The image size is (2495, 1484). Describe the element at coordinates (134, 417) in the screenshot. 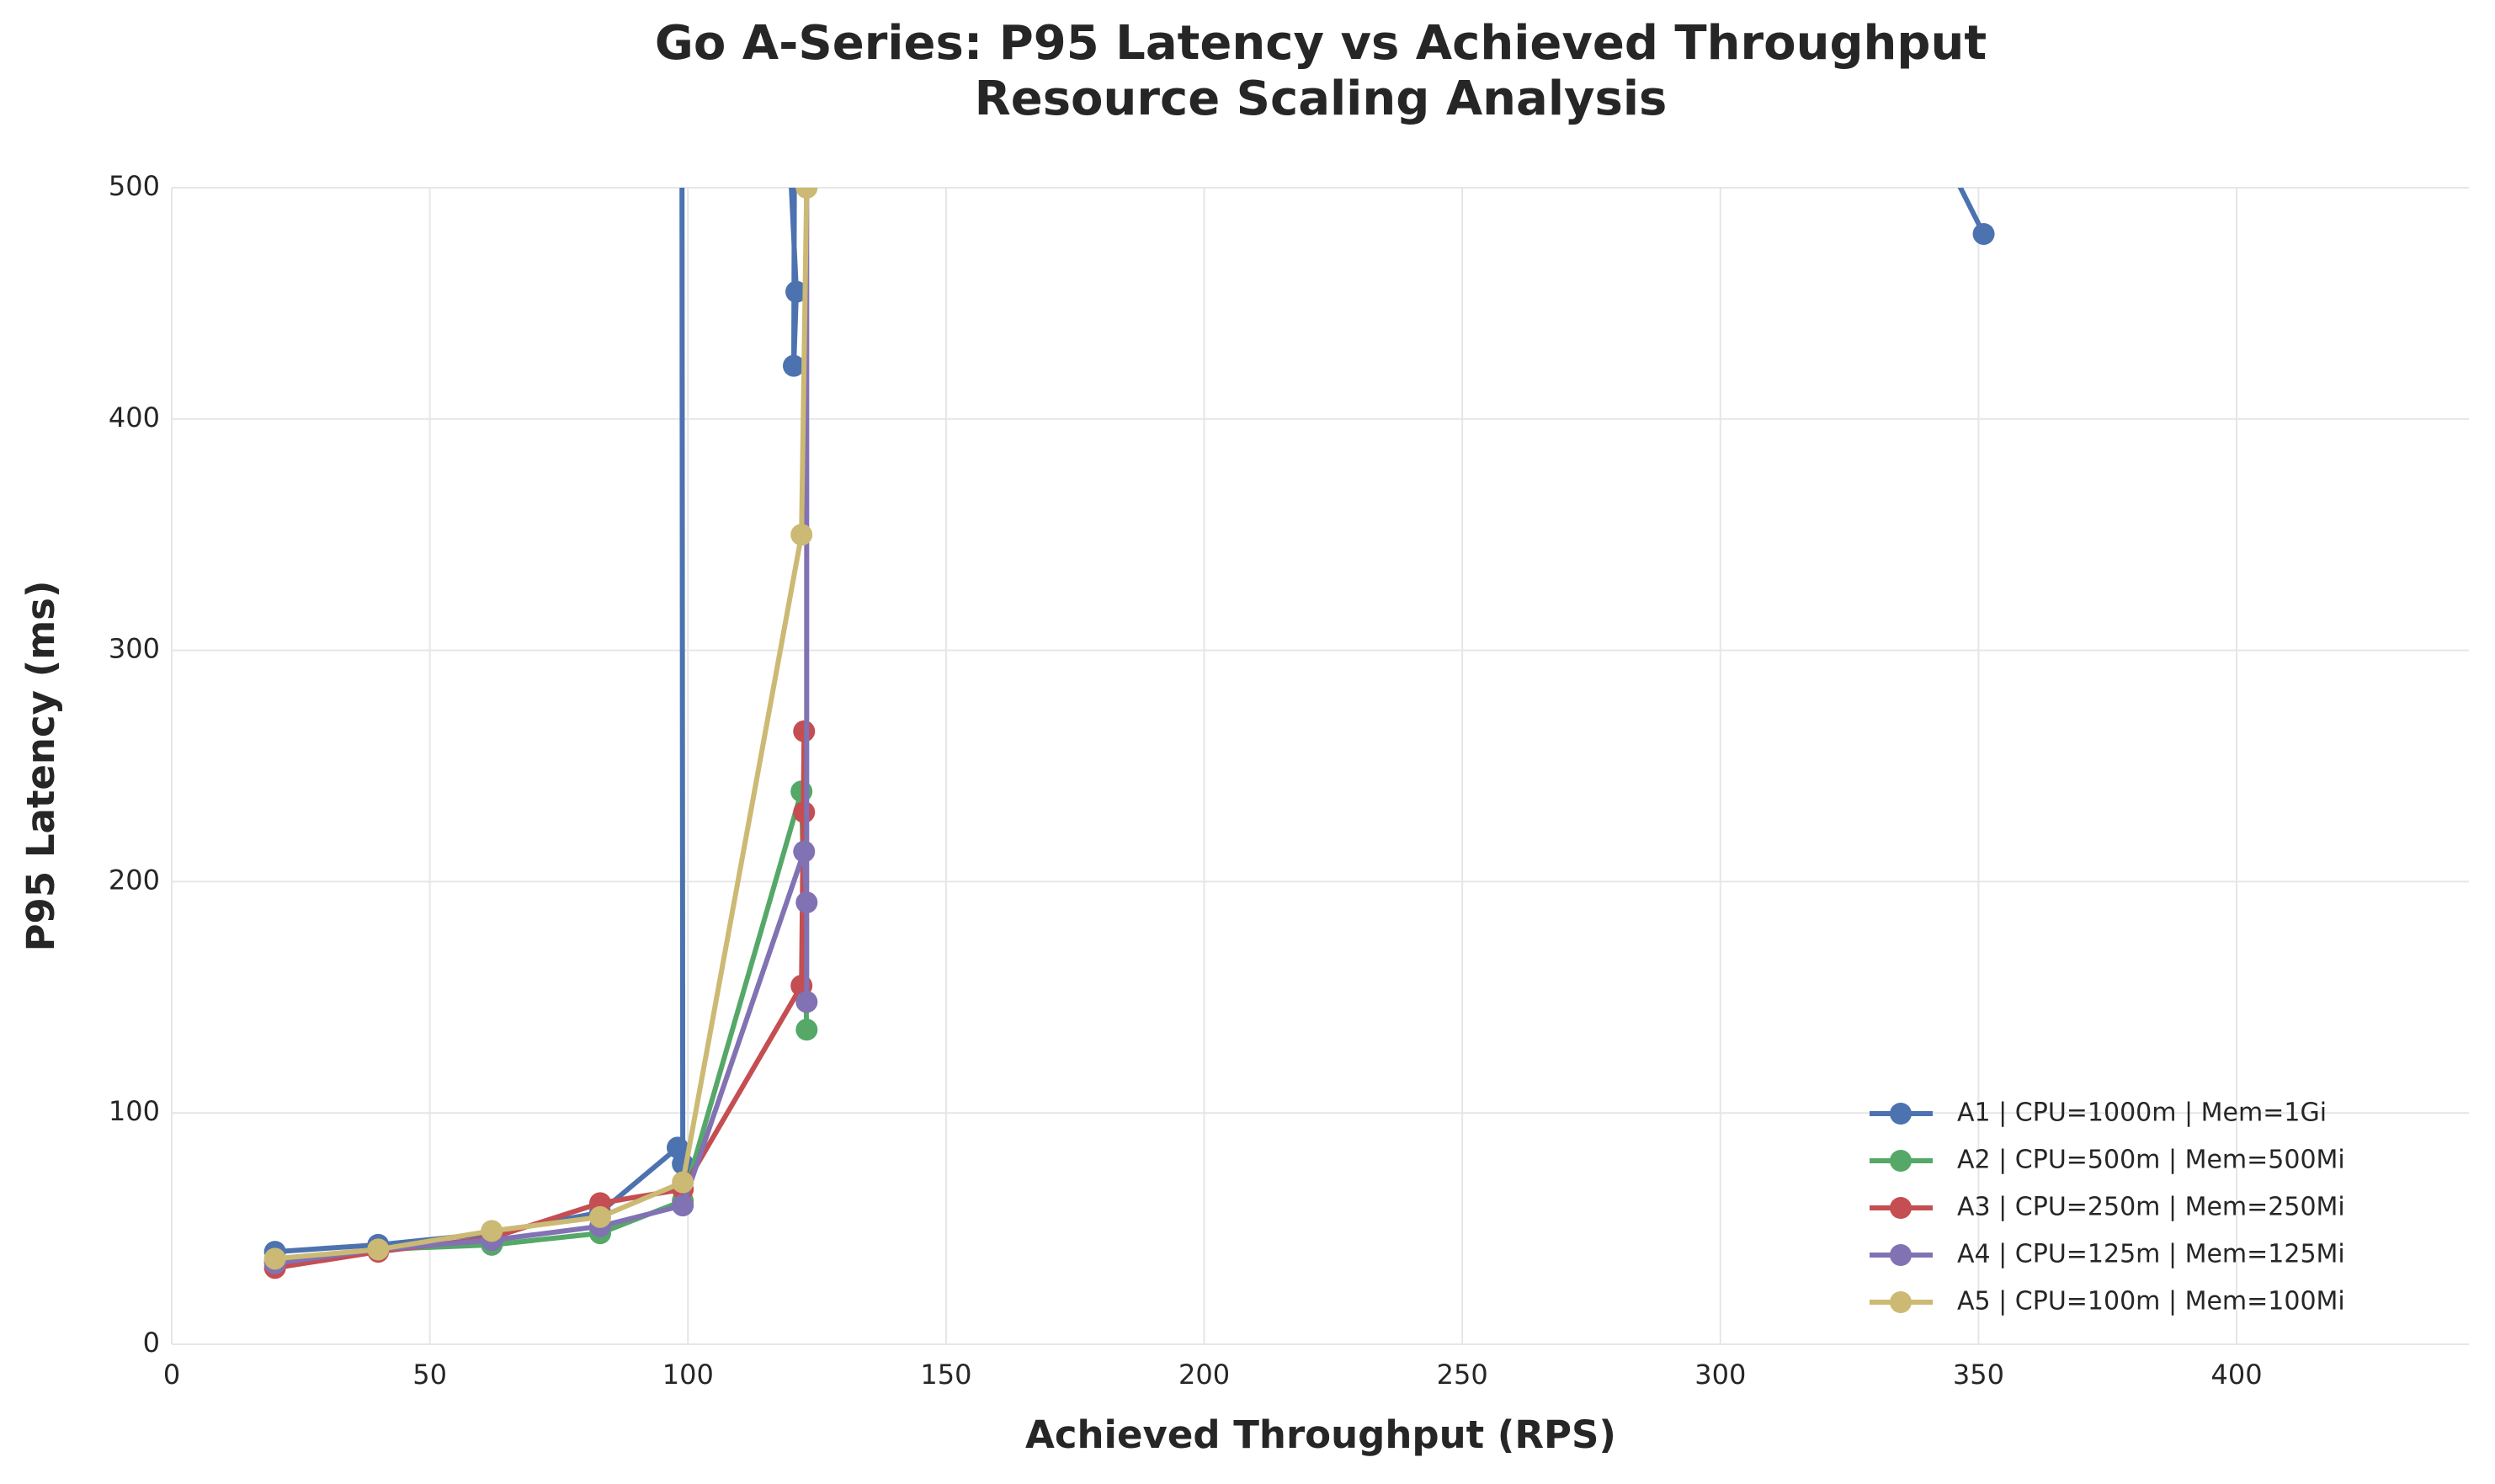

I see `y-tick-label: 400` at that location.